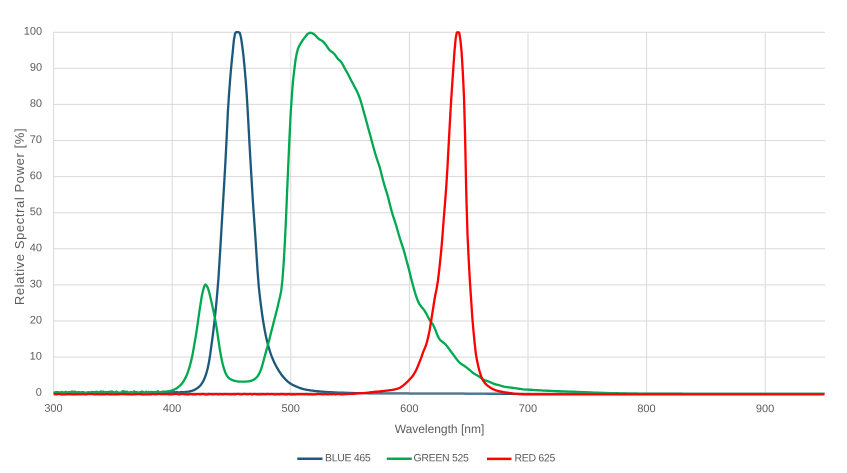 The image size is (847, 473). I want to click on svg-text: 90, so click(36, 68).